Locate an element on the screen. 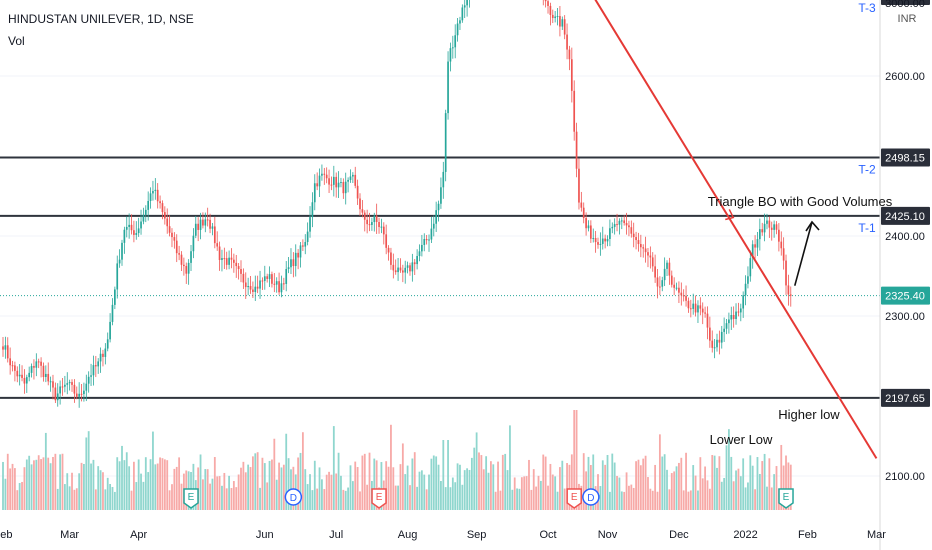 Image resolution: width=932 pixels, height=550 pixels. level-label-box is located at coordinates (905, 2).